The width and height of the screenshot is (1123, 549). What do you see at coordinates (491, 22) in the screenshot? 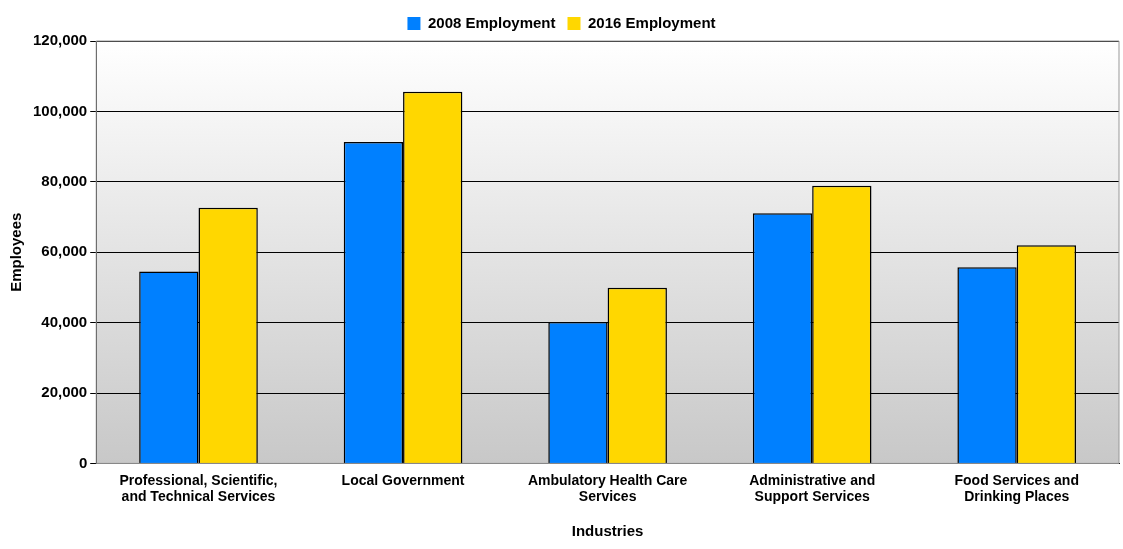
I see `legend-label: 2008 Employment` at bounding box center [491, 22].